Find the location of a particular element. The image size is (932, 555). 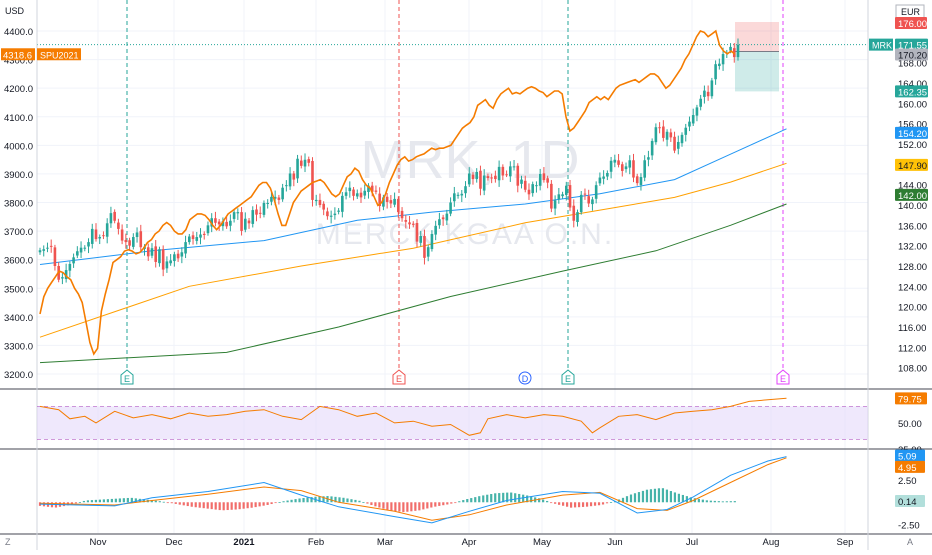

target-zone is located at coordinates (757, 37).